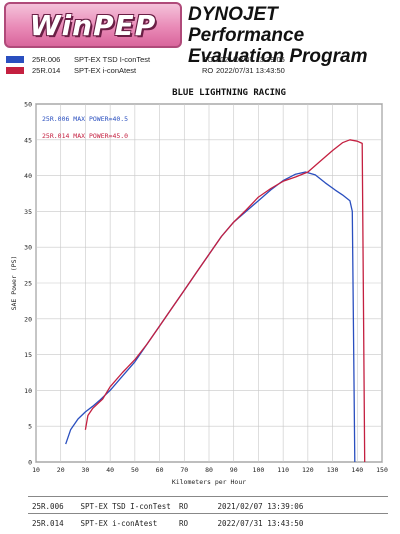 Image resolution: width=400 pixels, height=534 pixels. I want to click on y-tick-label: 5, so click(30, 427).